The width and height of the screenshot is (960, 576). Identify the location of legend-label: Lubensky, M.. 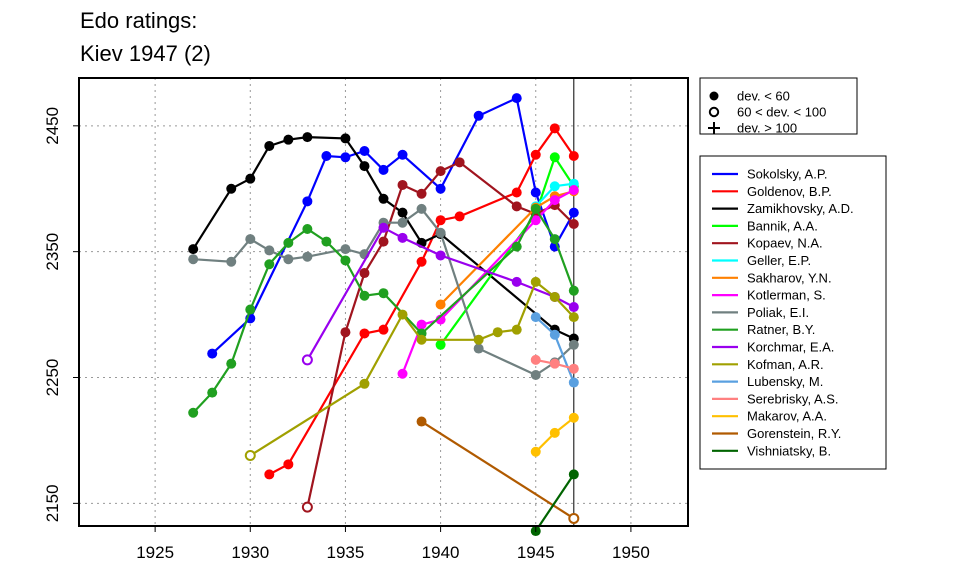
(785, 381).